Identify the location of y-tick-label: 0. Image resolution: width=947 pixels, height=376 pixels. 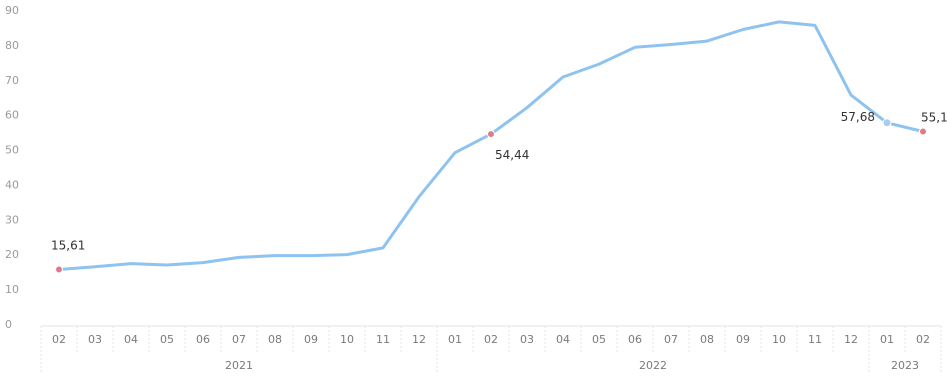
(8, 324).